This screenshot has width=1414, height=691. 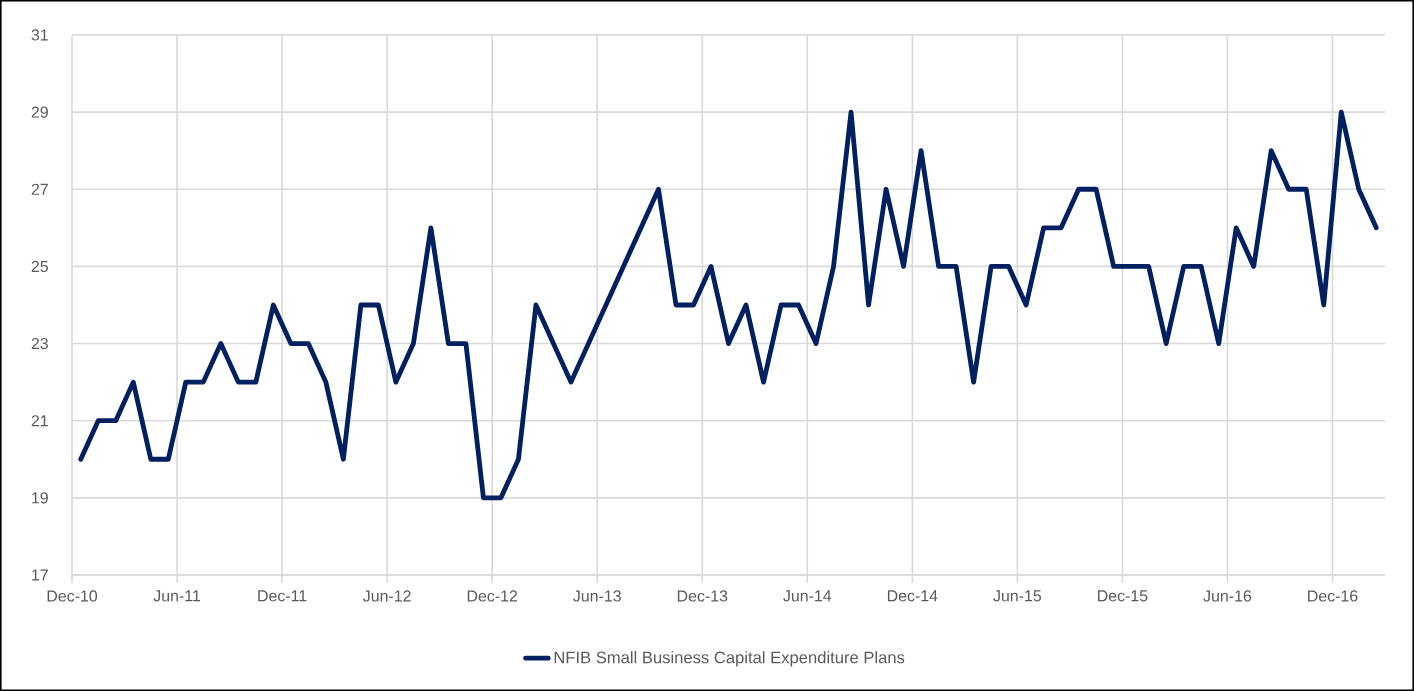 What do you see at coordinates (1333, 596) in the screenshot?
I see `x-tick-label: Dec-16` at bounding box center [1333, 596].